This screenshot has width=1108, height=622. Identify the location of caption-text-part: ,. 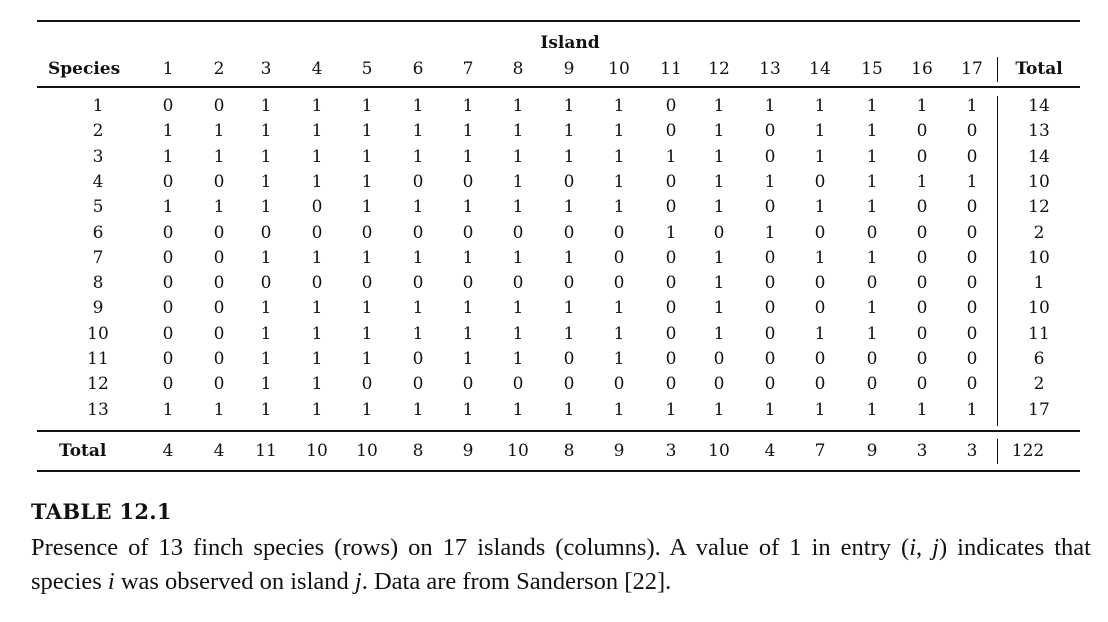
(924, 547).